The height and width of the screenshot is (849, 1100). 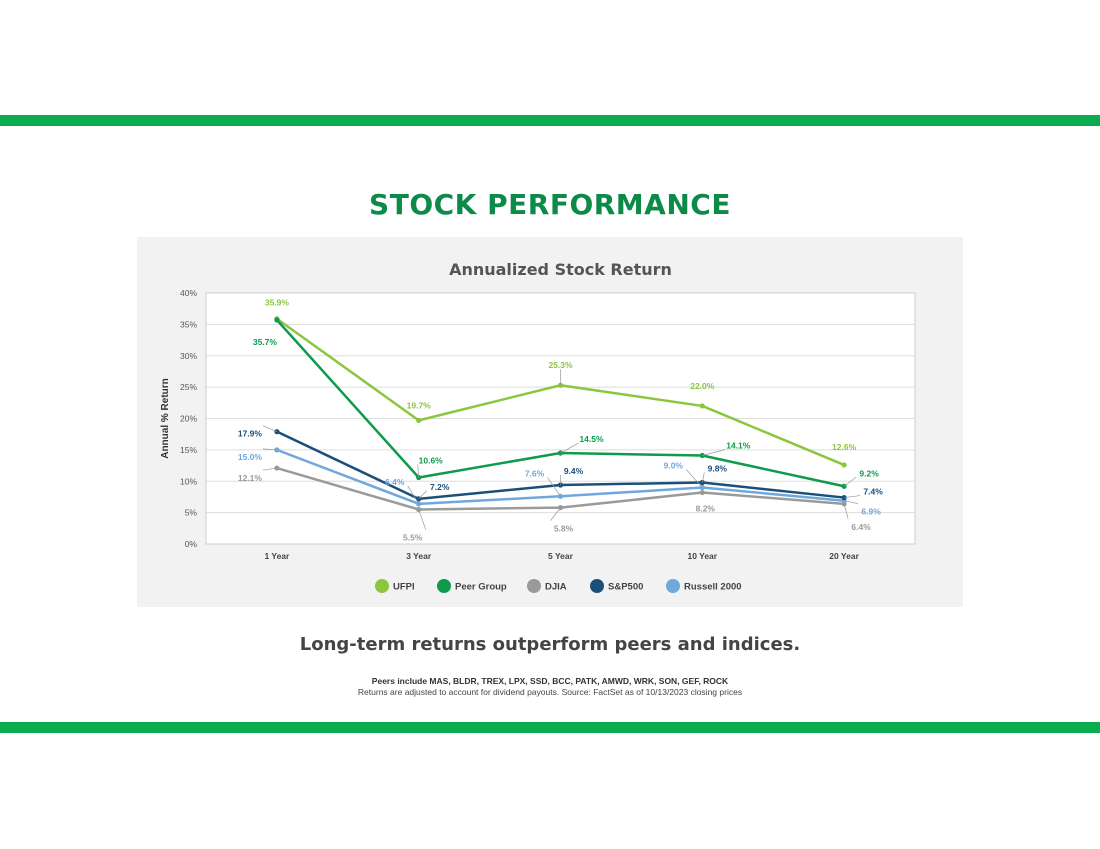 What do you see at coordinates (702, 386) in the screenshot?
I see `data-label: 22.0%` at bounding box center [702, 386].